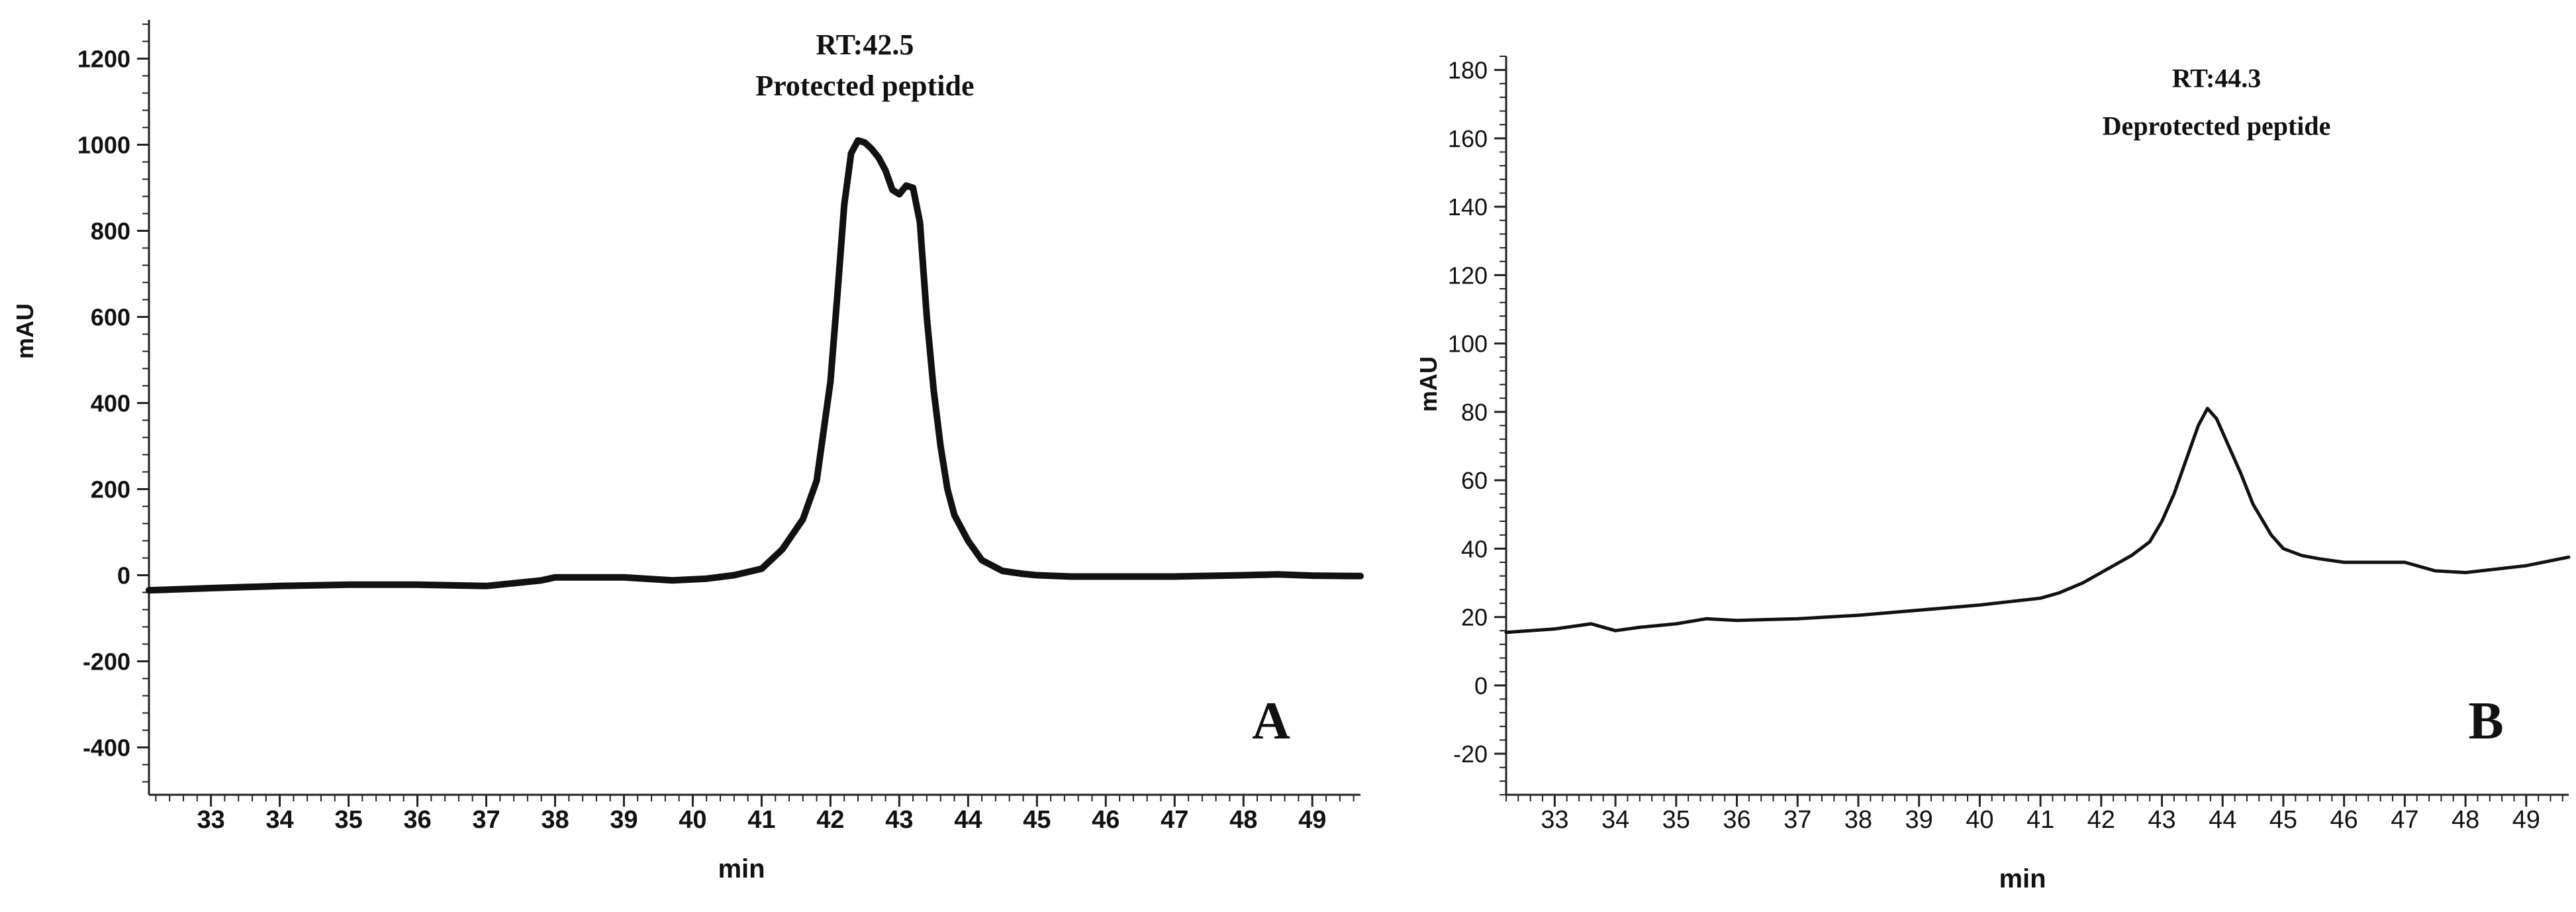 The width and height of the screenshot is (2576, 912). What do you see at coordinates (1858, 820) in the screenshot?
I see `panel-b-x-tick-label: 38` at bounding box center [1858, 820].